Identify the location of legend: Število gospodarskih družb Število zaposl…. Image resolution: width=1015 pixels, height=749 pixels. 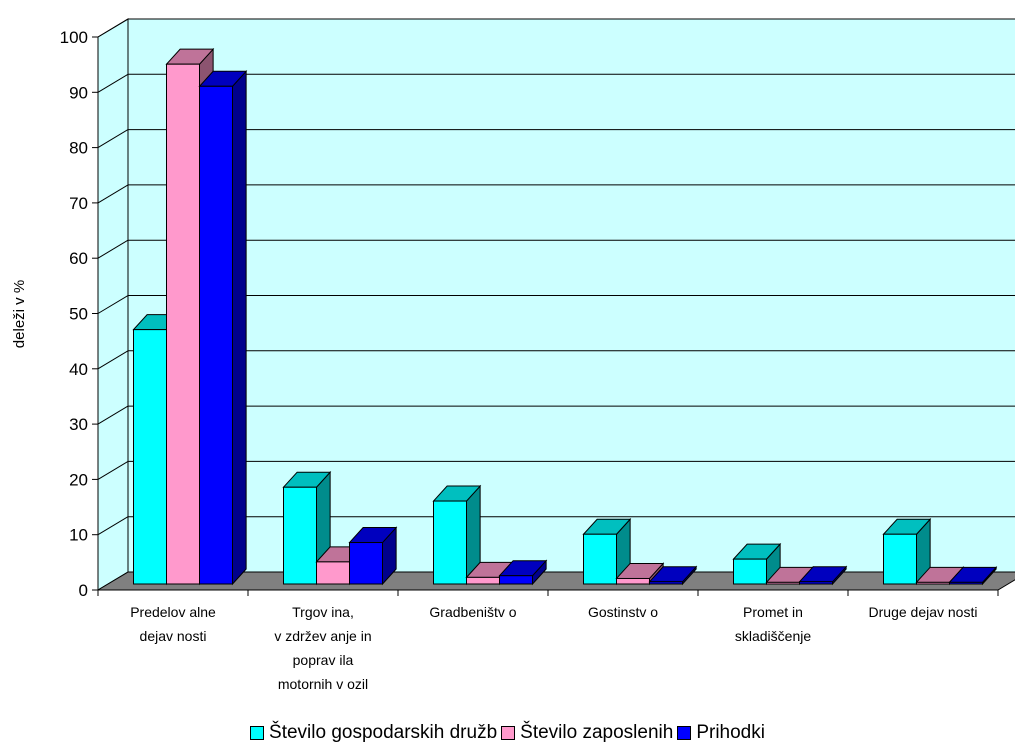
(507, 734).